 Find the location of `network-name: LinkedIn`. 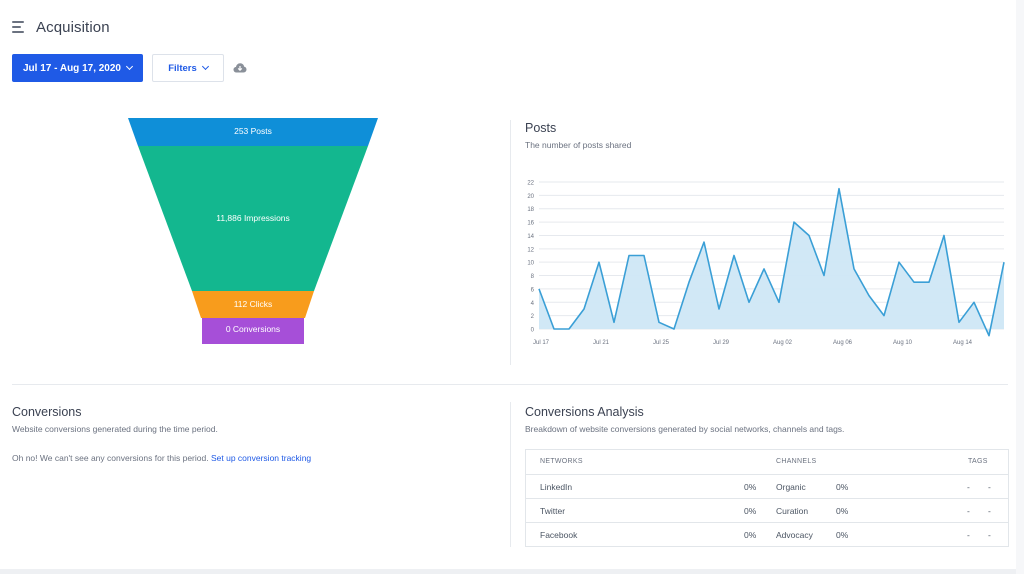

network-name: LinkedIn is located at coordinates (556, 487).